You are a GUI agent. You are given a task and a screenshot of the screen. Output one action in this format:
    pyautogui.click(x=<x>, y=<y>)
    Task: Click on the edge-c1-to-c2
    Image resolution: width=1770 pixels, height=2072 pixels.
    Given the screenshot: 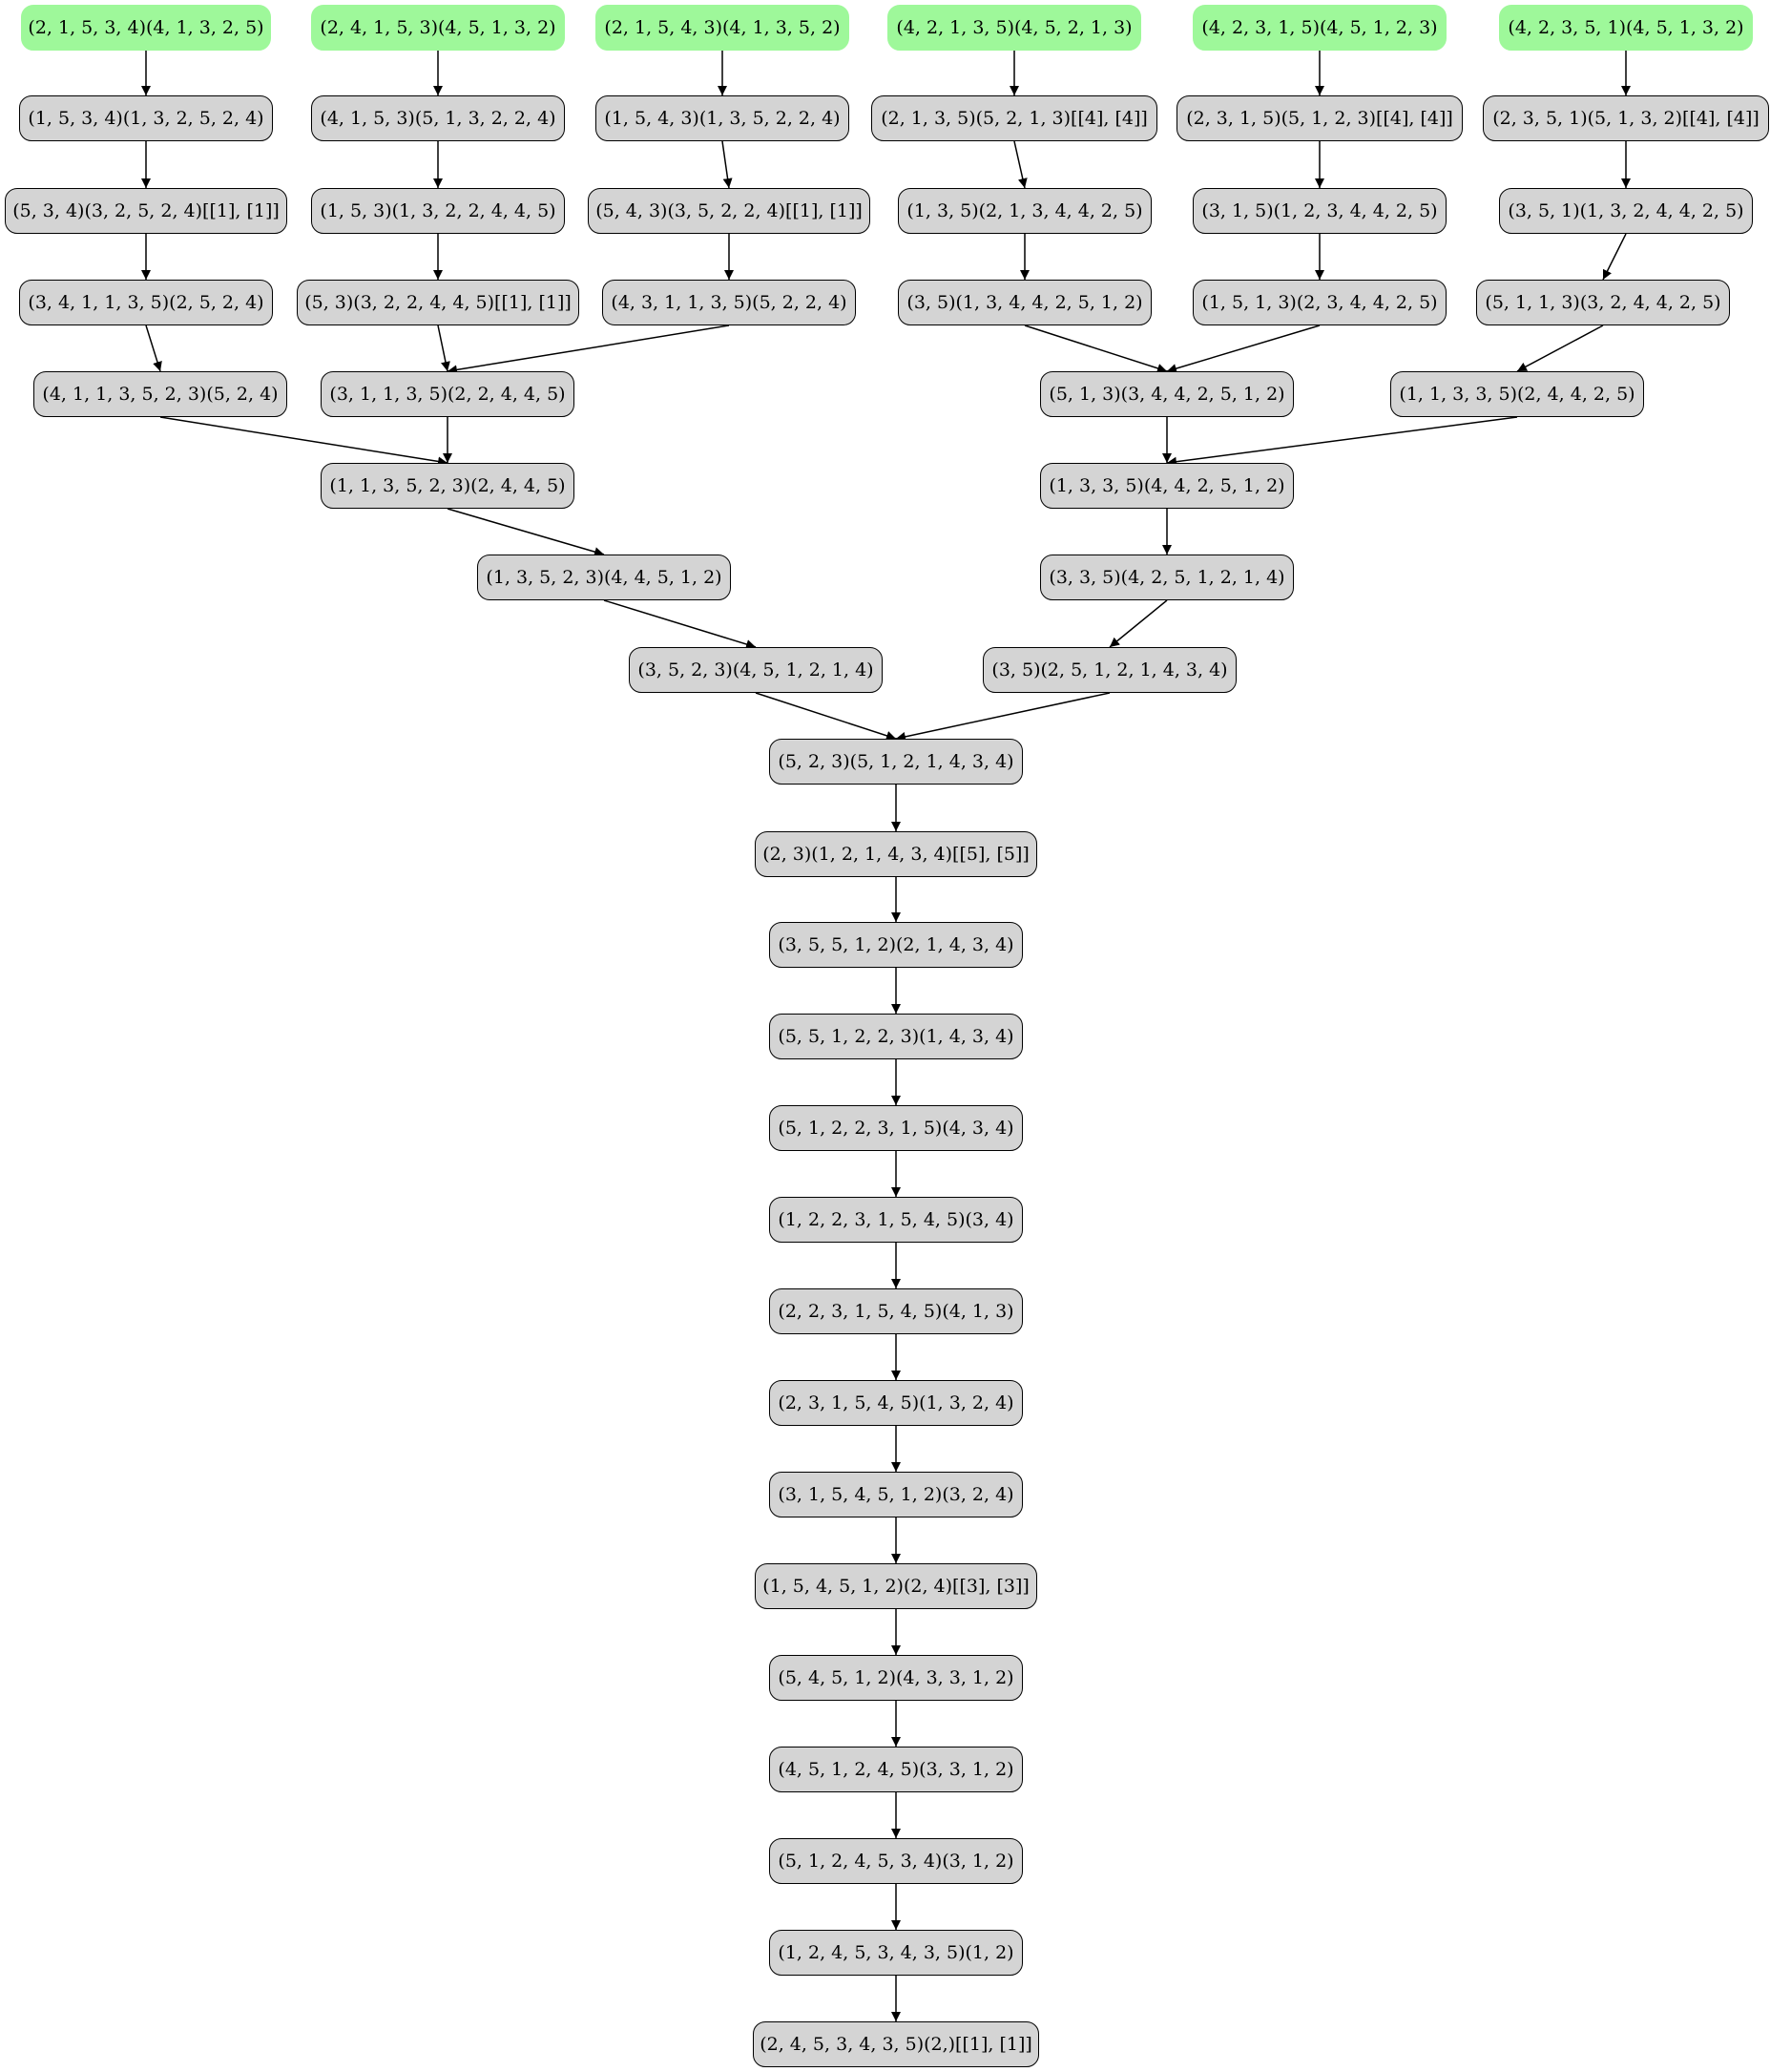 What is the action you would take?
    pyautogui.click(x=727, y=164)
    